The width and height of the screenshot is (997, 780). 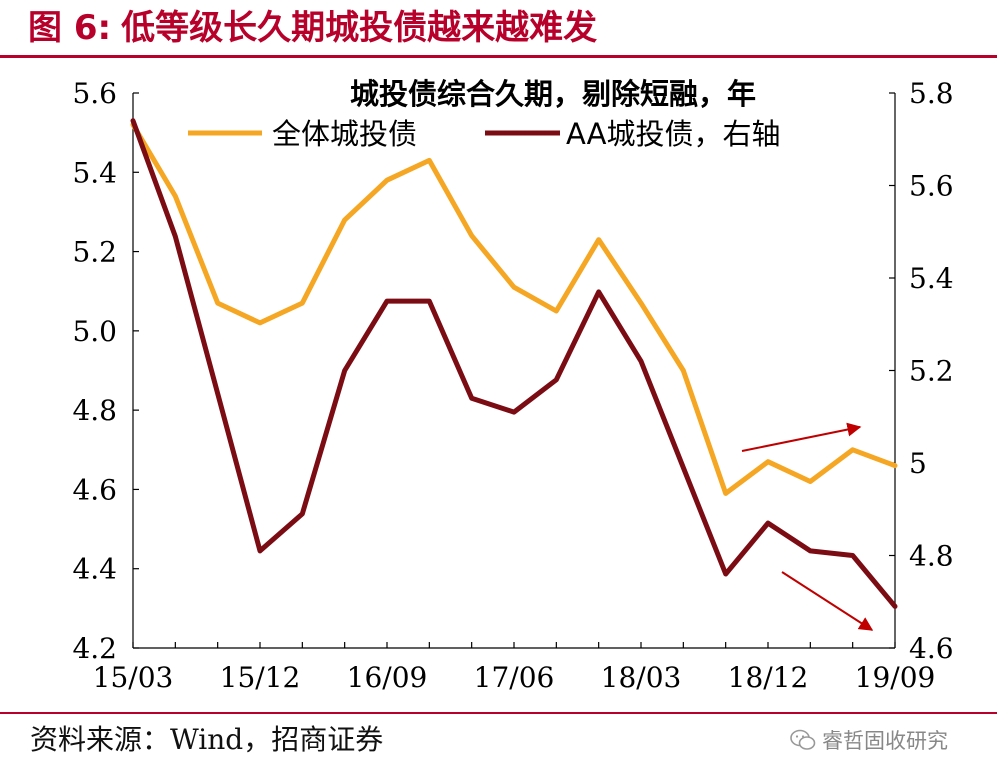 What do you see at coordinates (801, 437) in the screenshot?
I see `trend-arrow-up` at bounding box center [801, 437].